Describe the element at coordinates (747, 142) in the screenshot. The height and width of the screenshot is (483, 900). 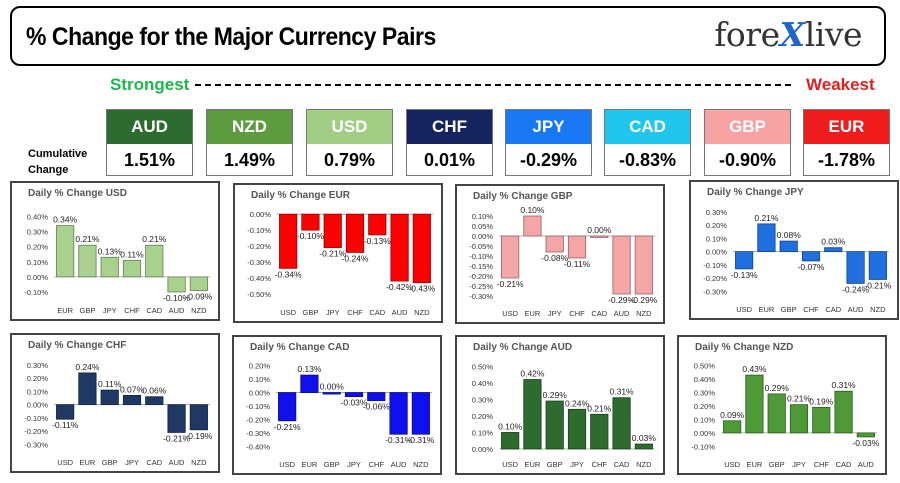
I see `currency-box-gbp: GBP -0.90%` at that location.